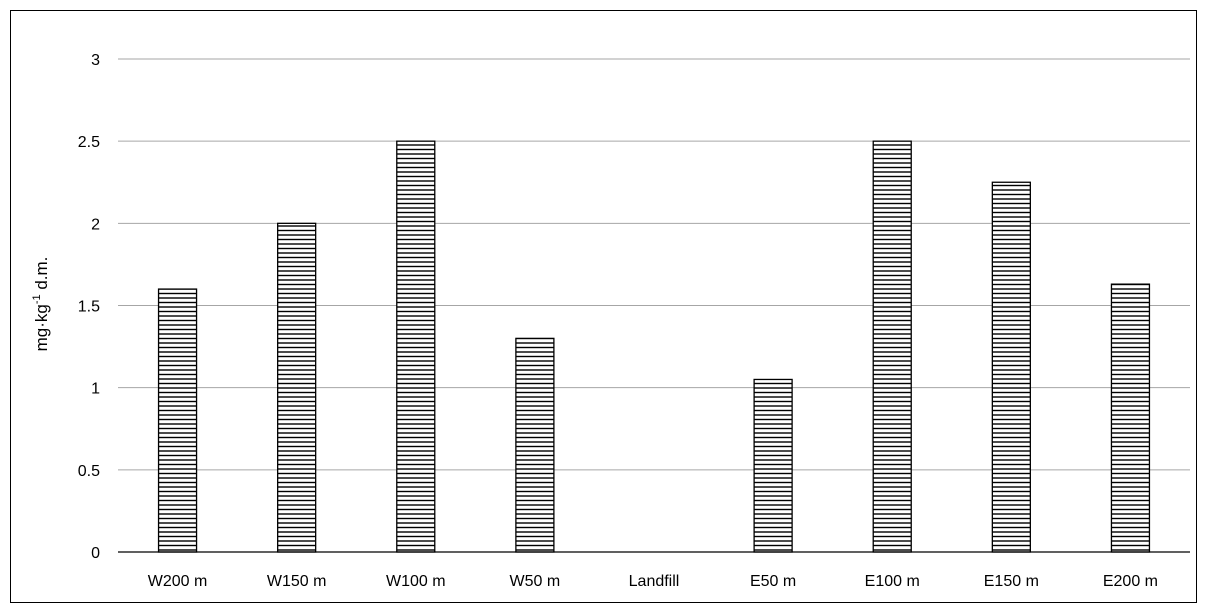 This screenshot has width=1205, height=613. Describe the element at coordinates (95, 553) in the screenshot. I see `y-tick-label: 0` at that location.